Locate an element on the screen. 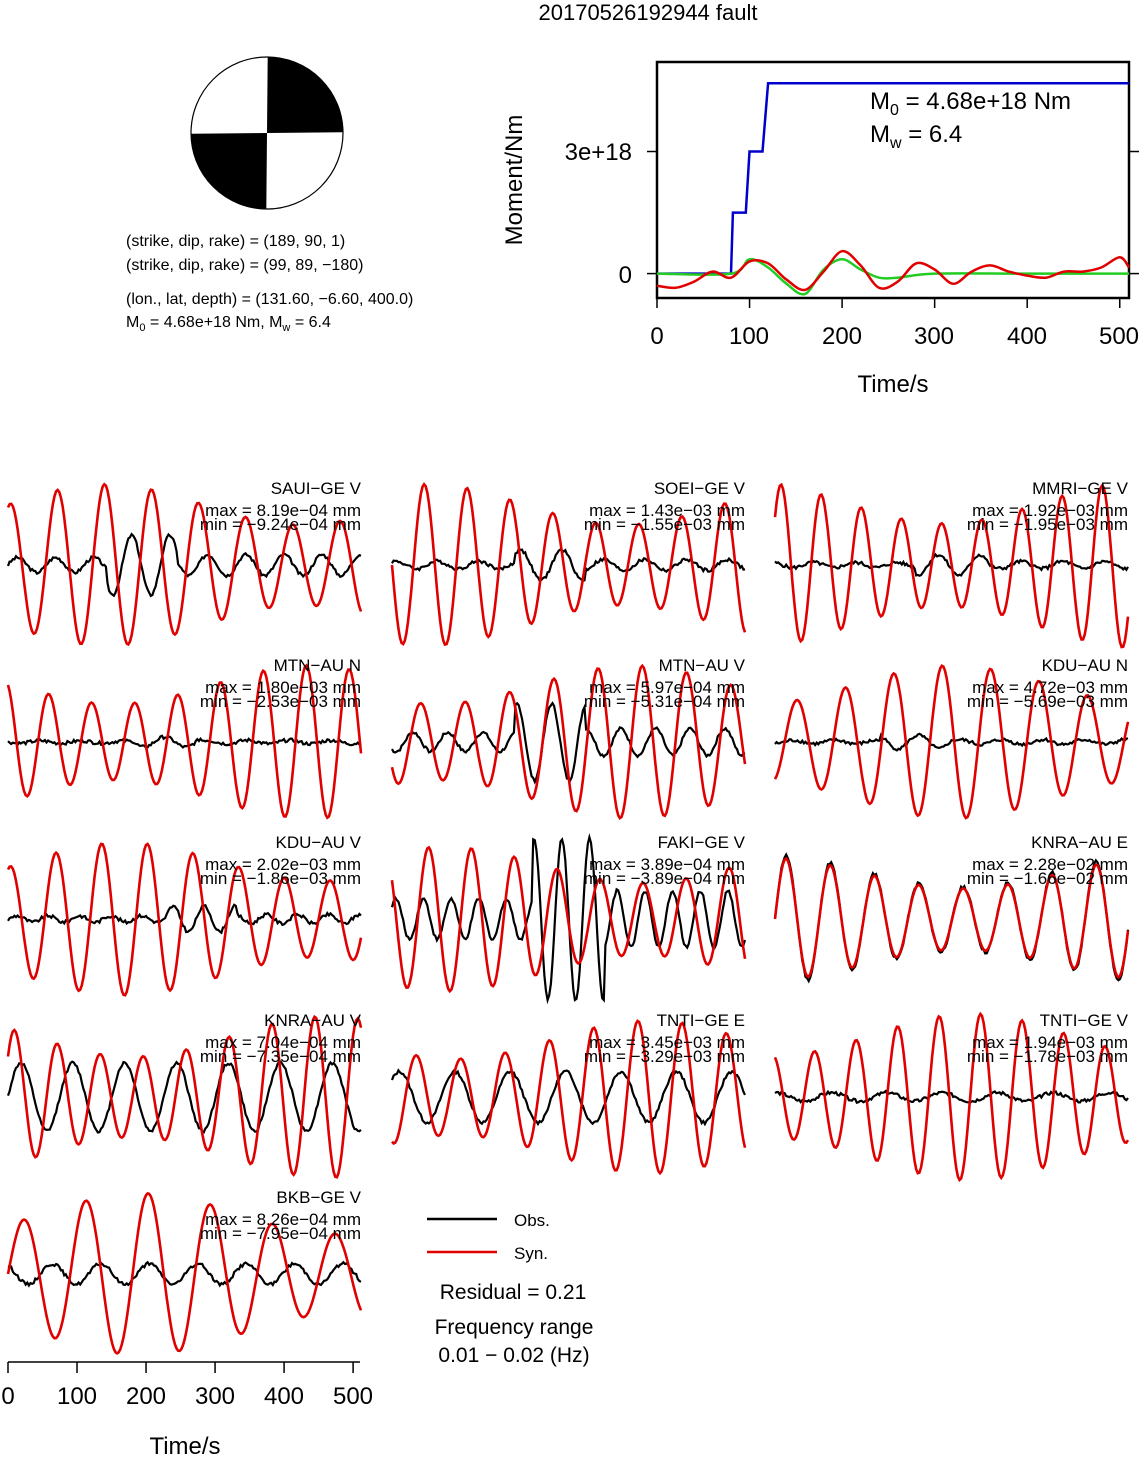 This screenshot has width=1143, height=1458. station-name: TNTI−GE E is located at coordinates (701, 1020).